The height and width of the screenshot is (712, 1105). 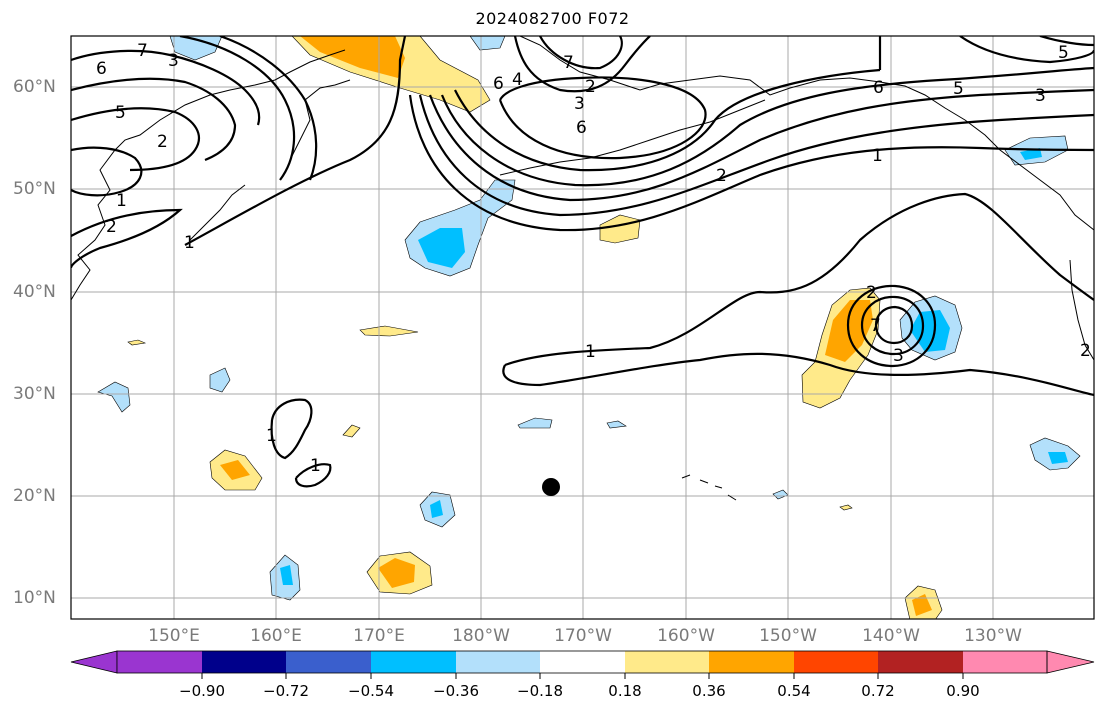 I want to click on coast-kurils, so click(x=217, y=212).